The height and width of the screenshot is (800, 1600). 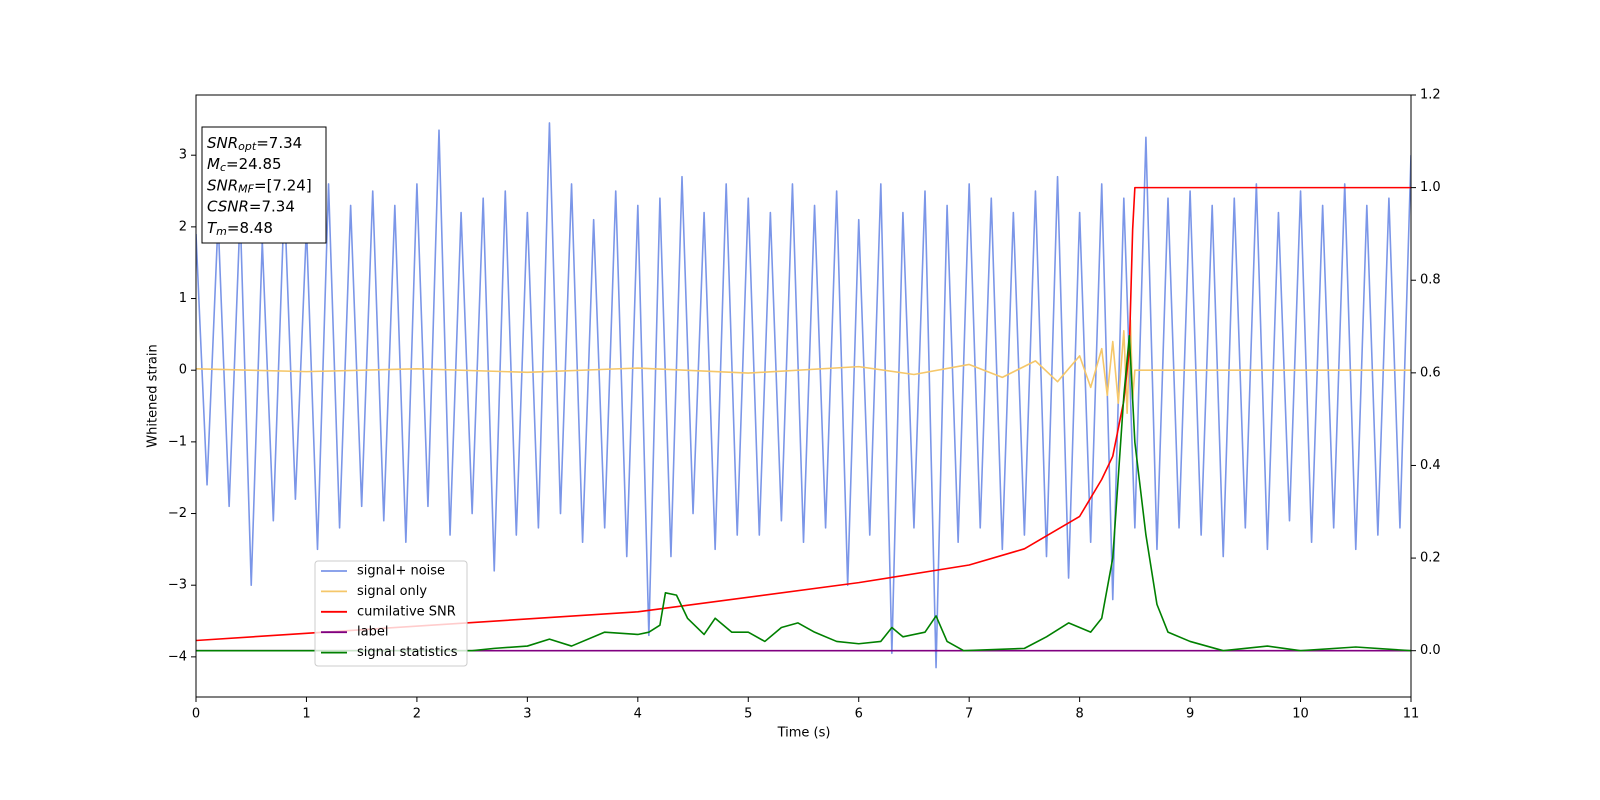 I want to click on annotation-name: M, so click(x=213, y=164).